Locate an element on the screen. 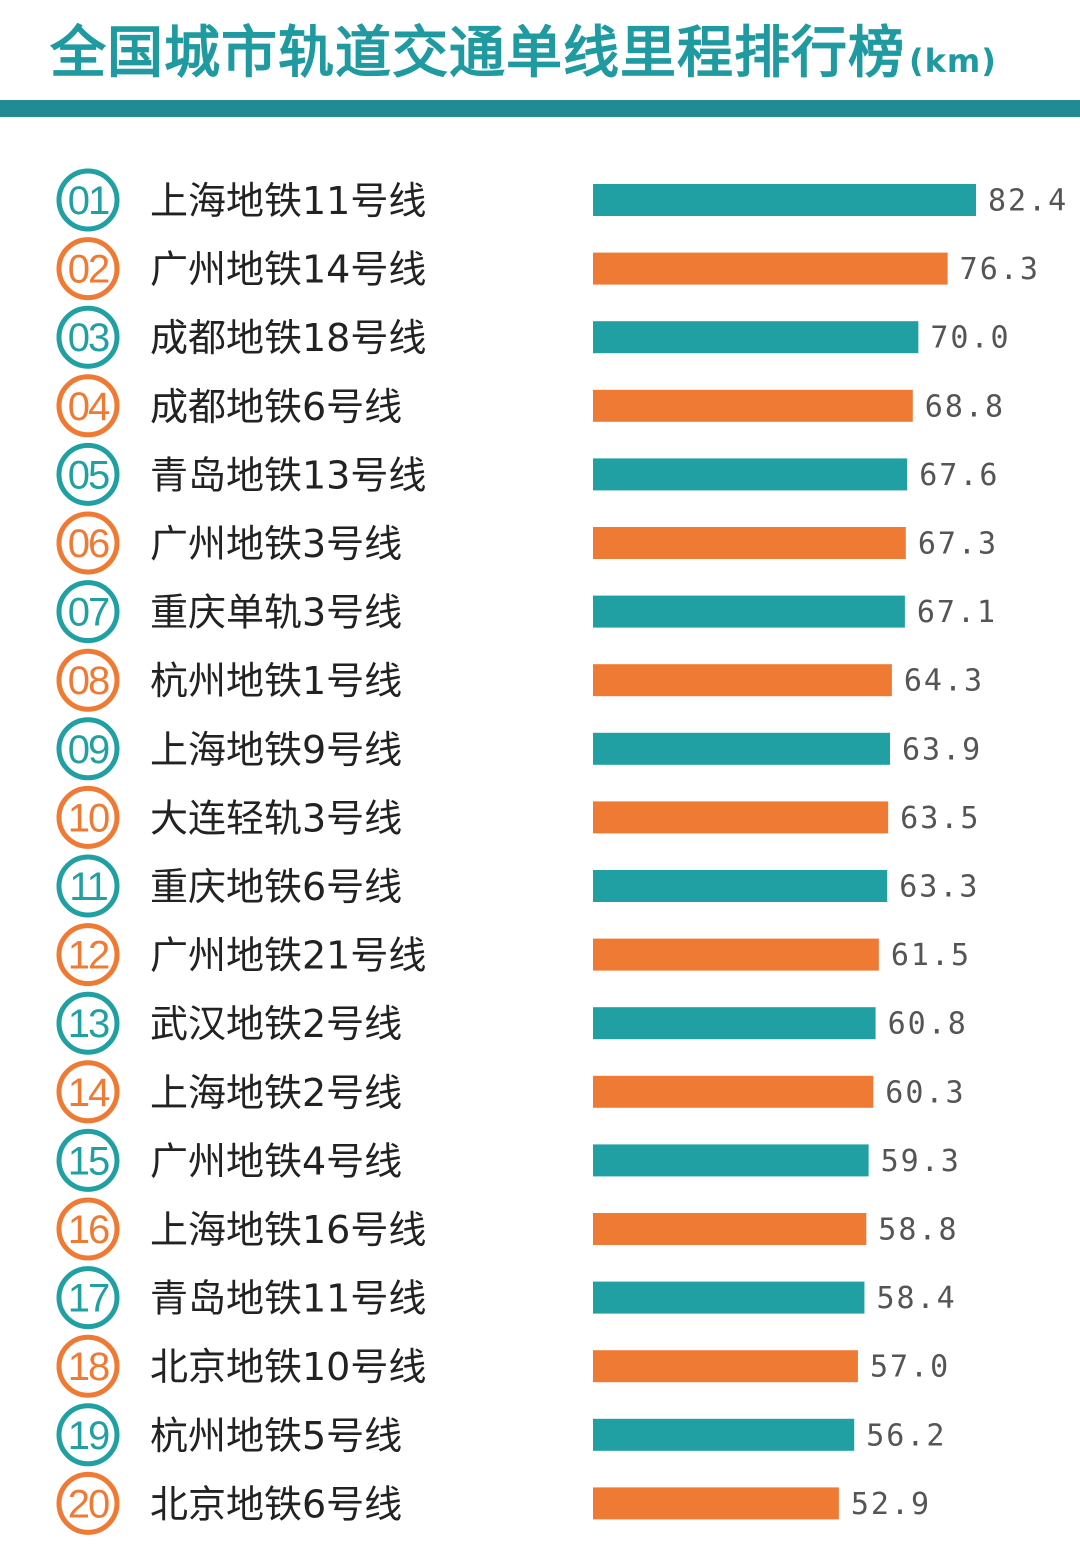 The image size is (1080, 1559). rank-number: 02 is located at coordinates (88, 270).